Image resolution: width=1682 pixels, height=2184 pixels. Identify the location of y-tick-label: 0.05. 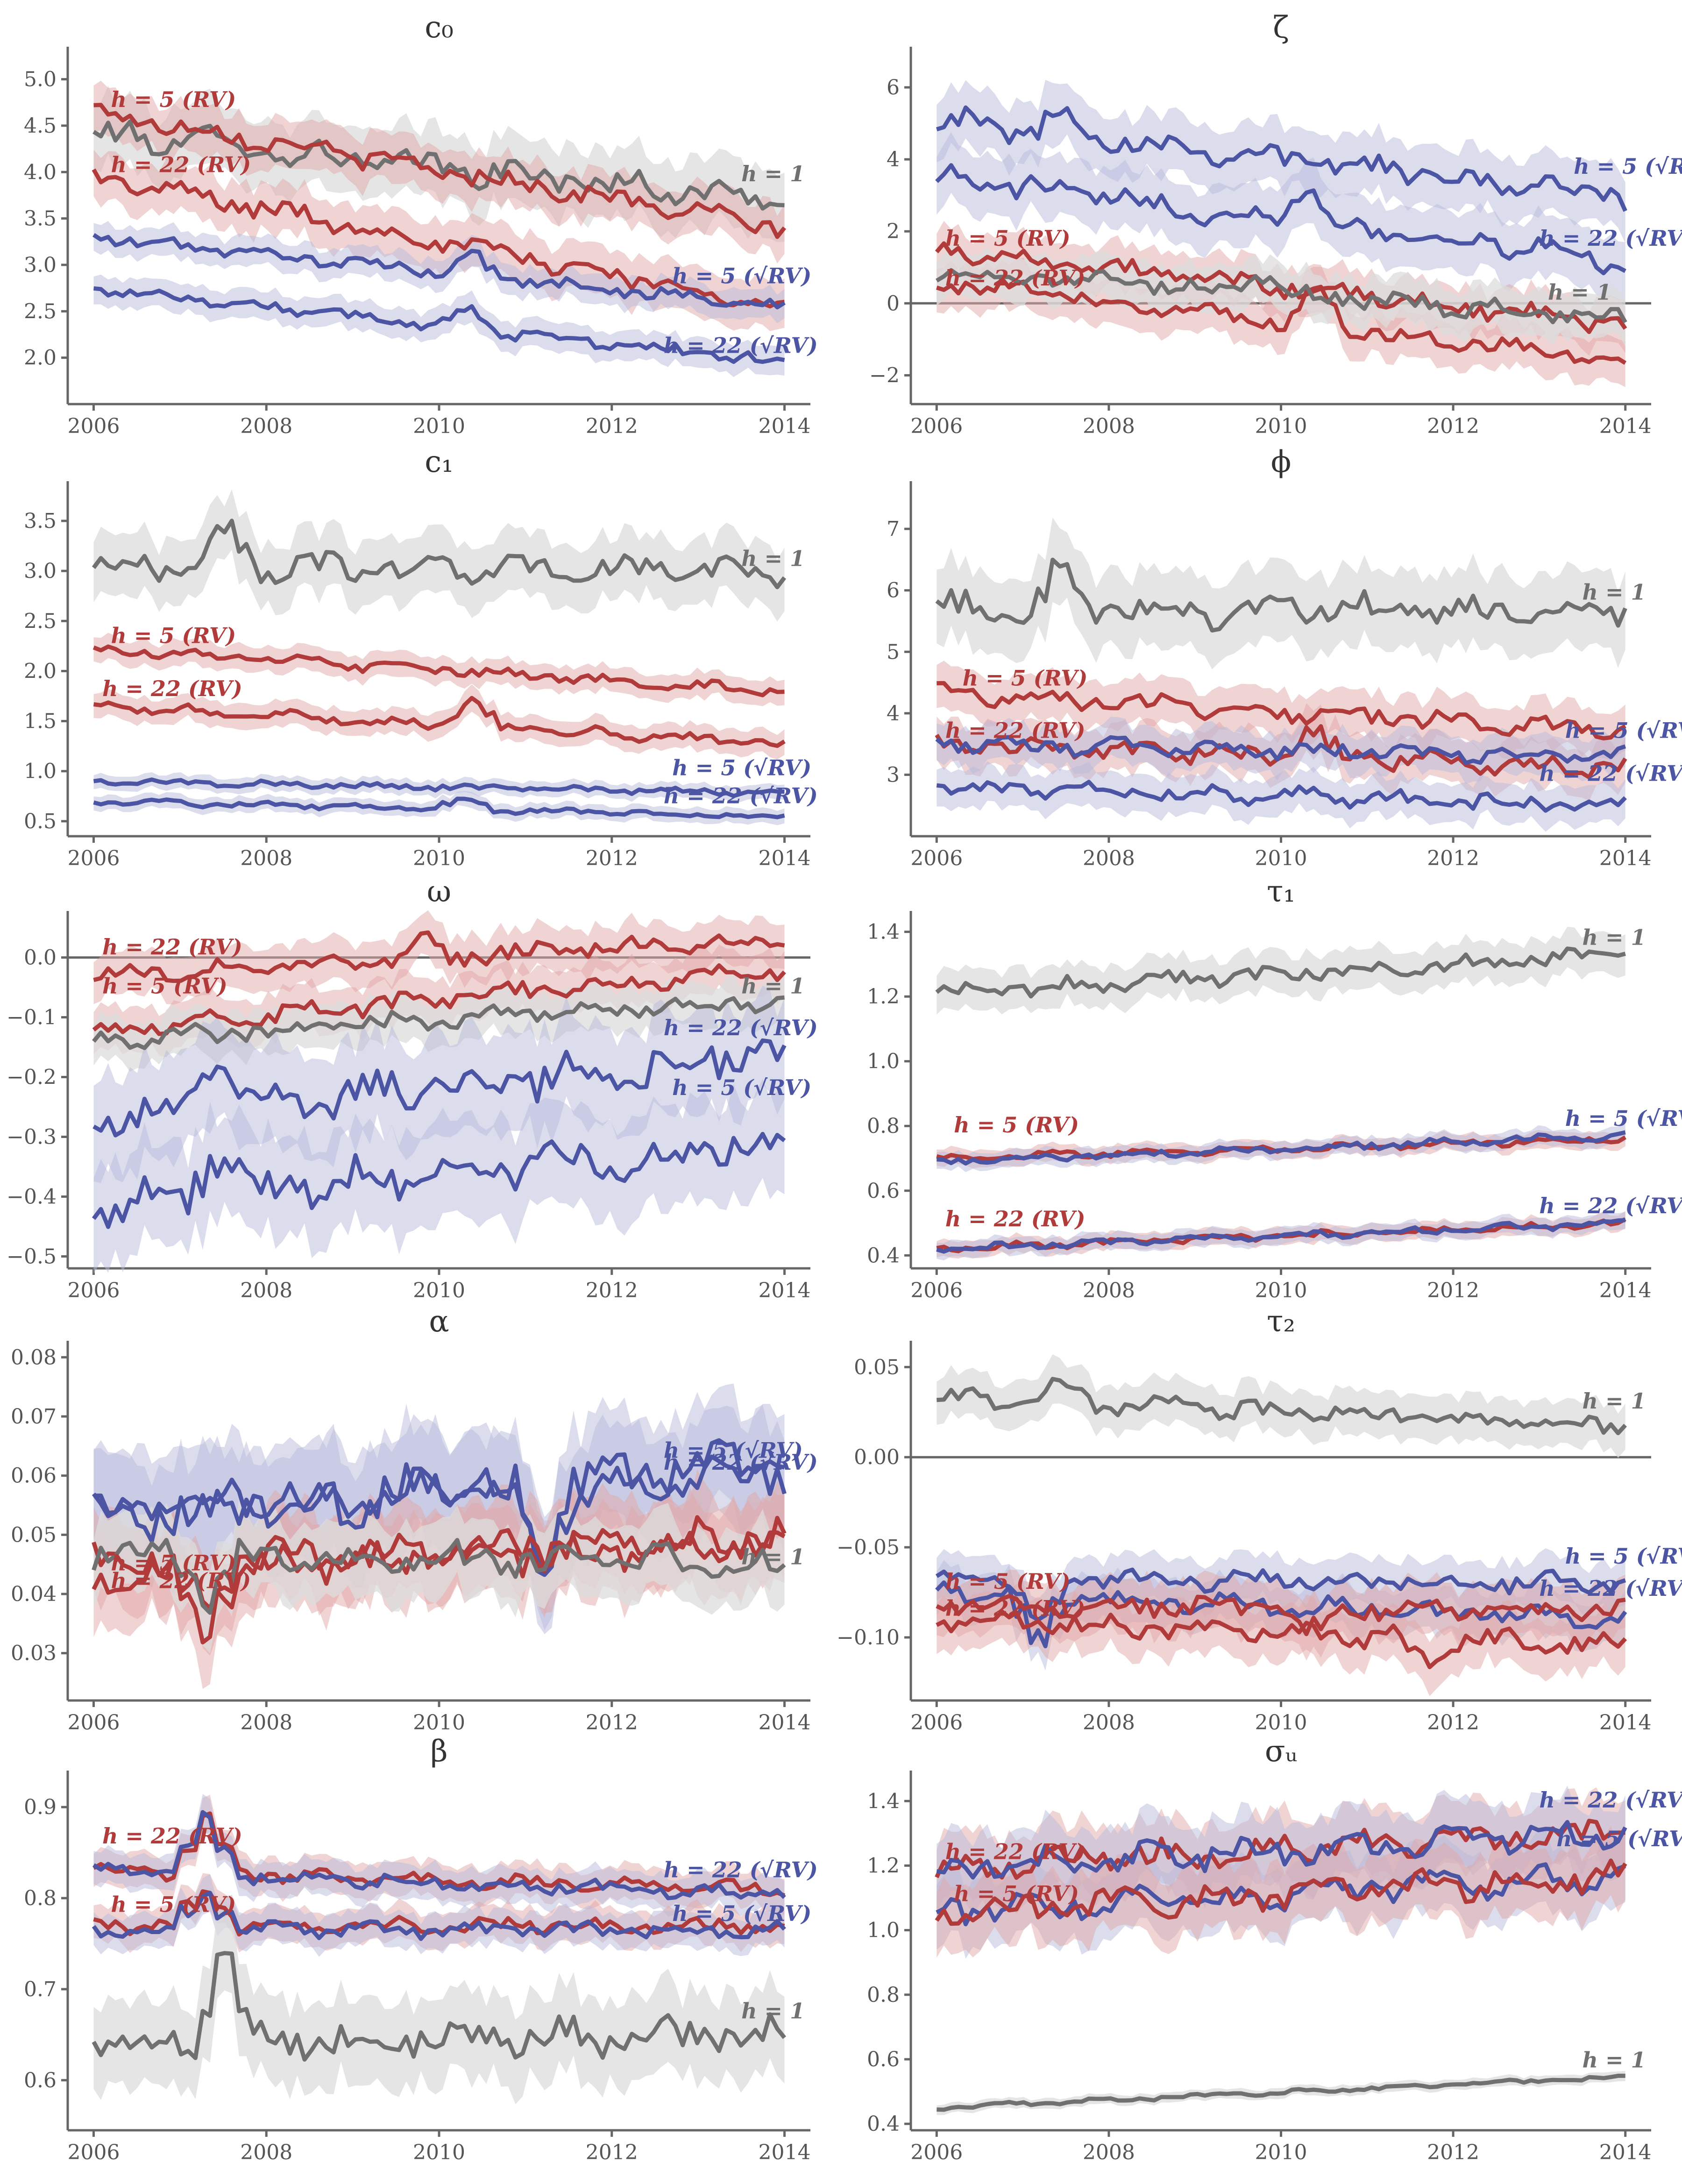
(34, 1535).